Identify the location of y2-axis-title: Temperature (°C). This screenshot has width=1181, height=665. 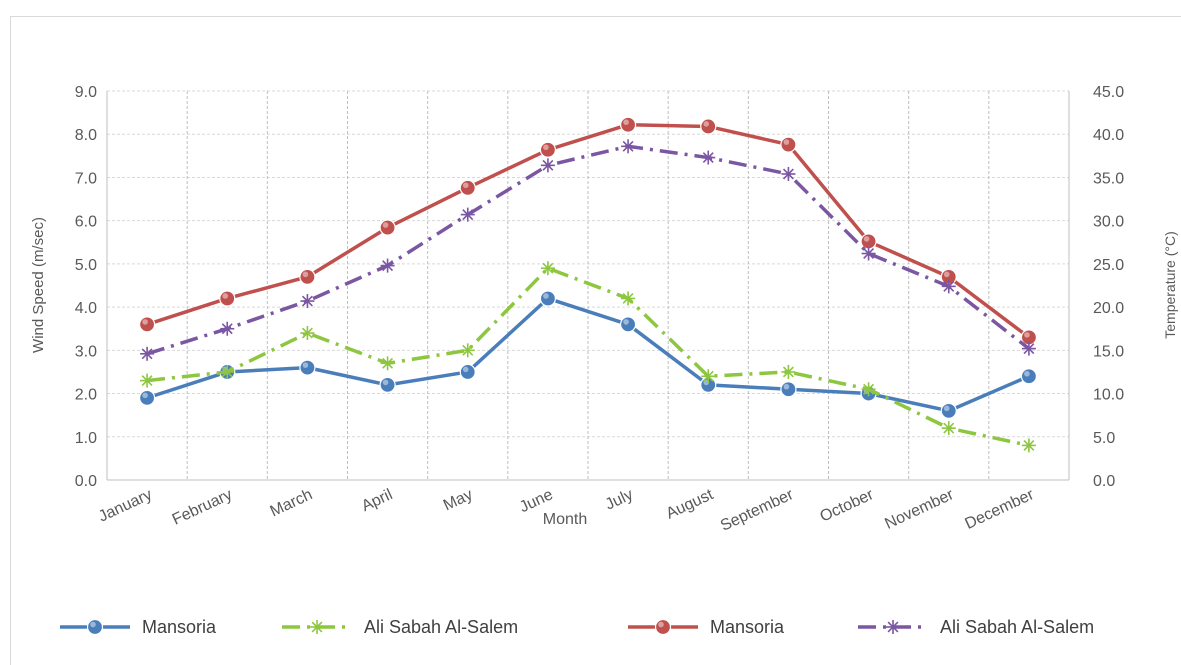
(1170, 285).